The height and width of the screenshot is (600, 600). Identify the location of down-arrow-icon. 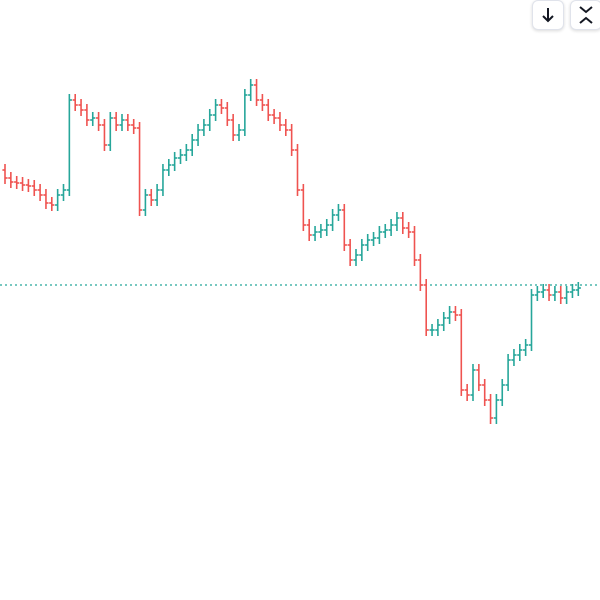
(548, 15).